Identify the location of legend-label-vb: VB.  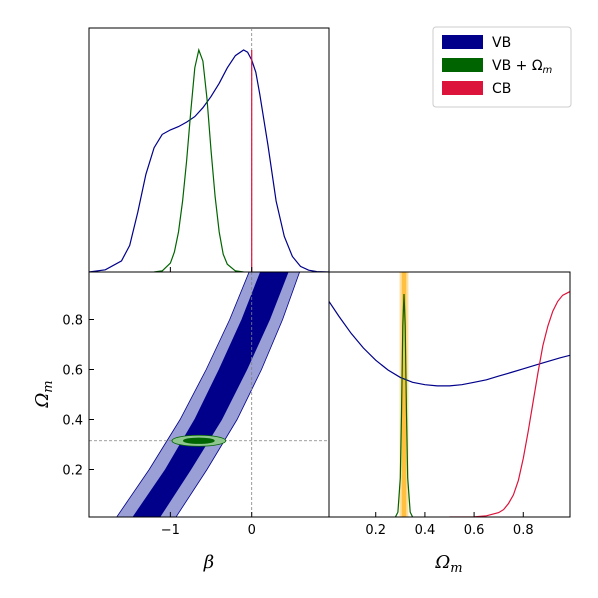
(501, 43).